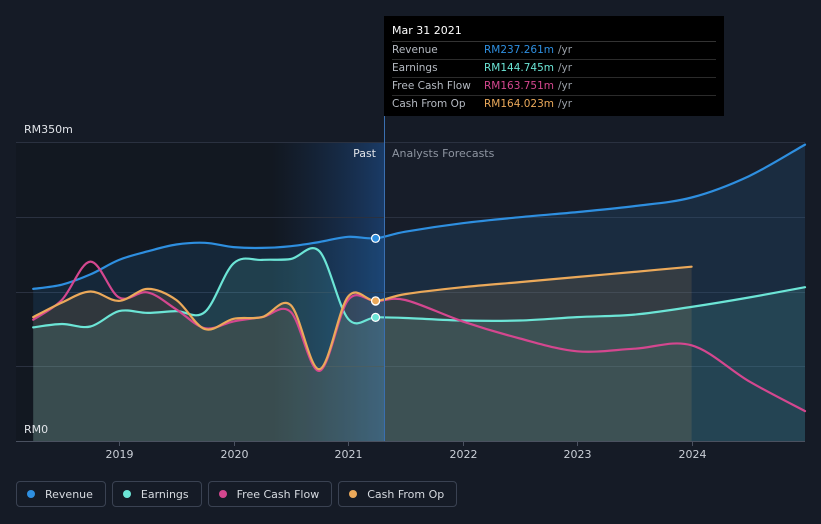 The height and width of the screenshot is (524, 821). What do you see at coordinates (578, 454) in the screenshot?
I see `x-tick-label-2023: 2023` at bounding box center [578, 454].